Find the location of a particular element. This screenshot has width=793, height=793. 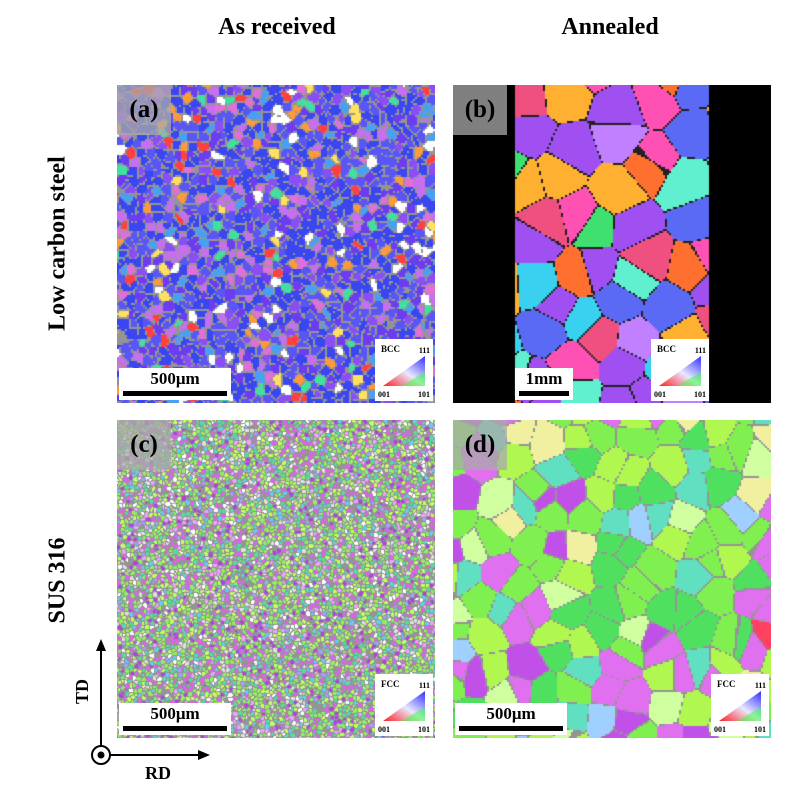

direction-axes: TD RD is located at coordinates (140, 710).